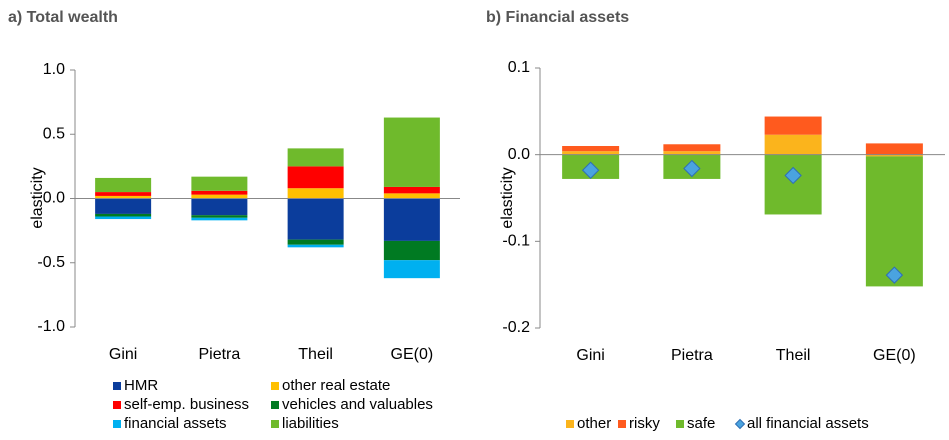  What do you see at coordinates (808, 423) in the screenshot?
I see `legend-label: all financial assets` at bounding box center [808, 423].